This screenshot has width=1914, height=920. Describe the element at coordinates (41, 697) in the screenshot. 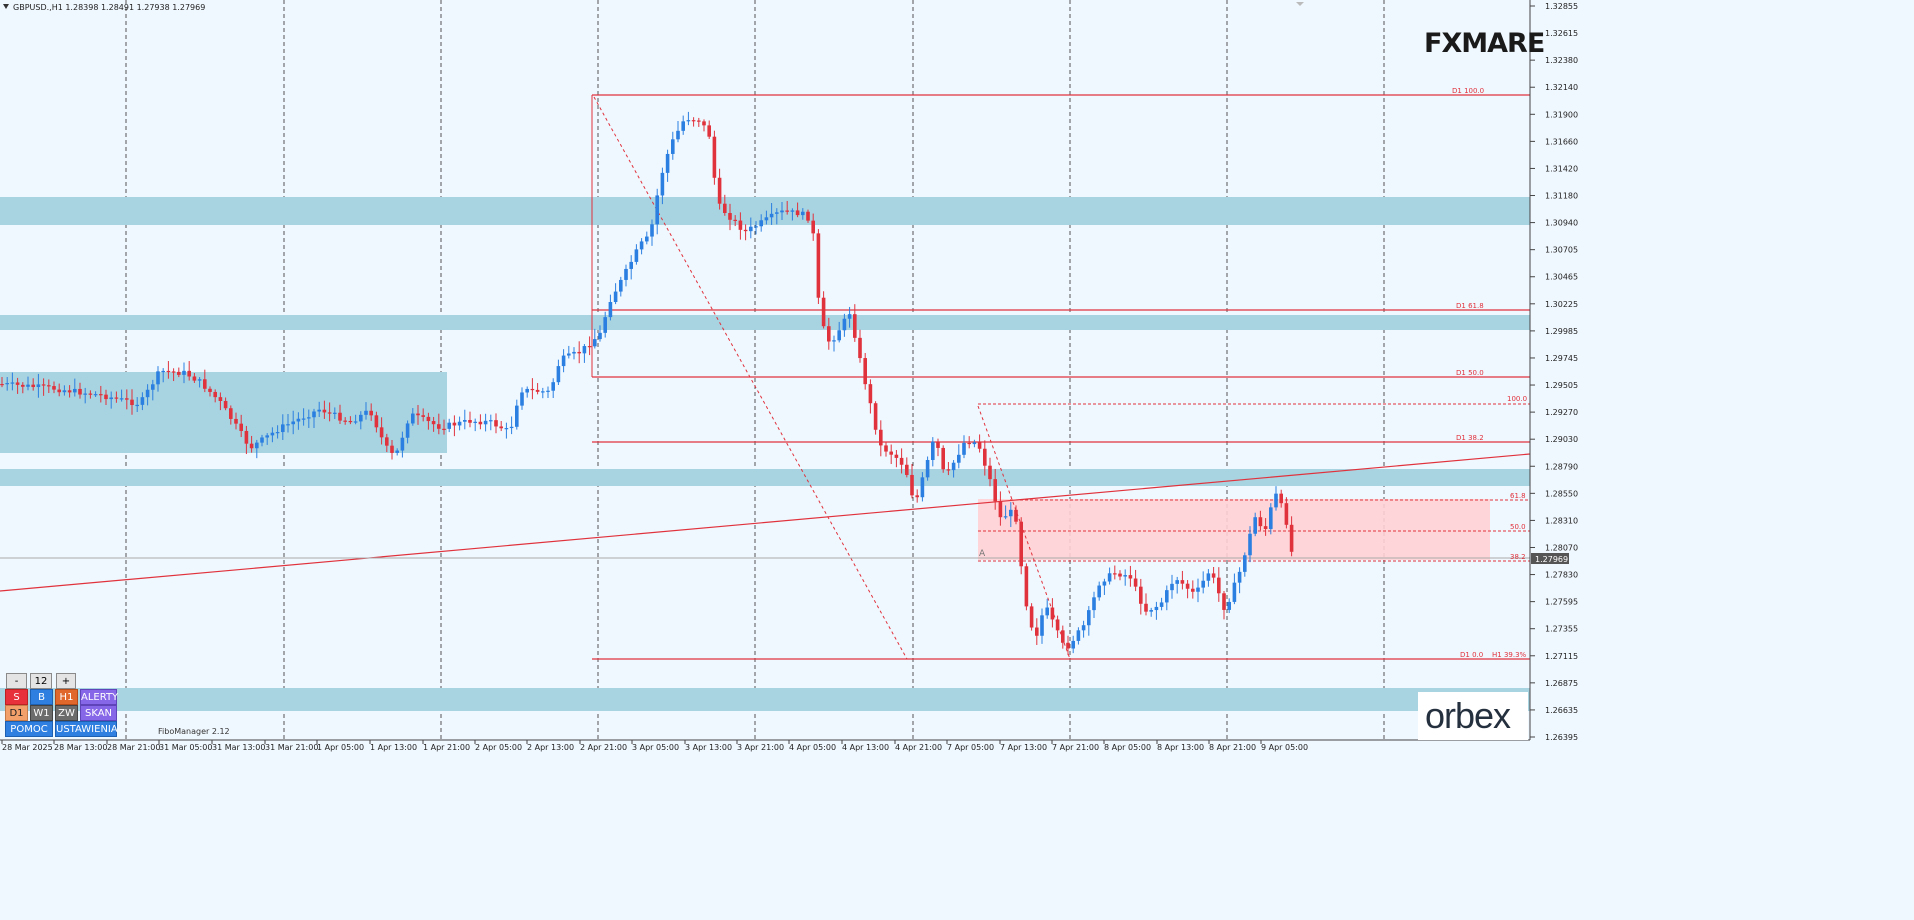

I see `buy-button: B` at that location.